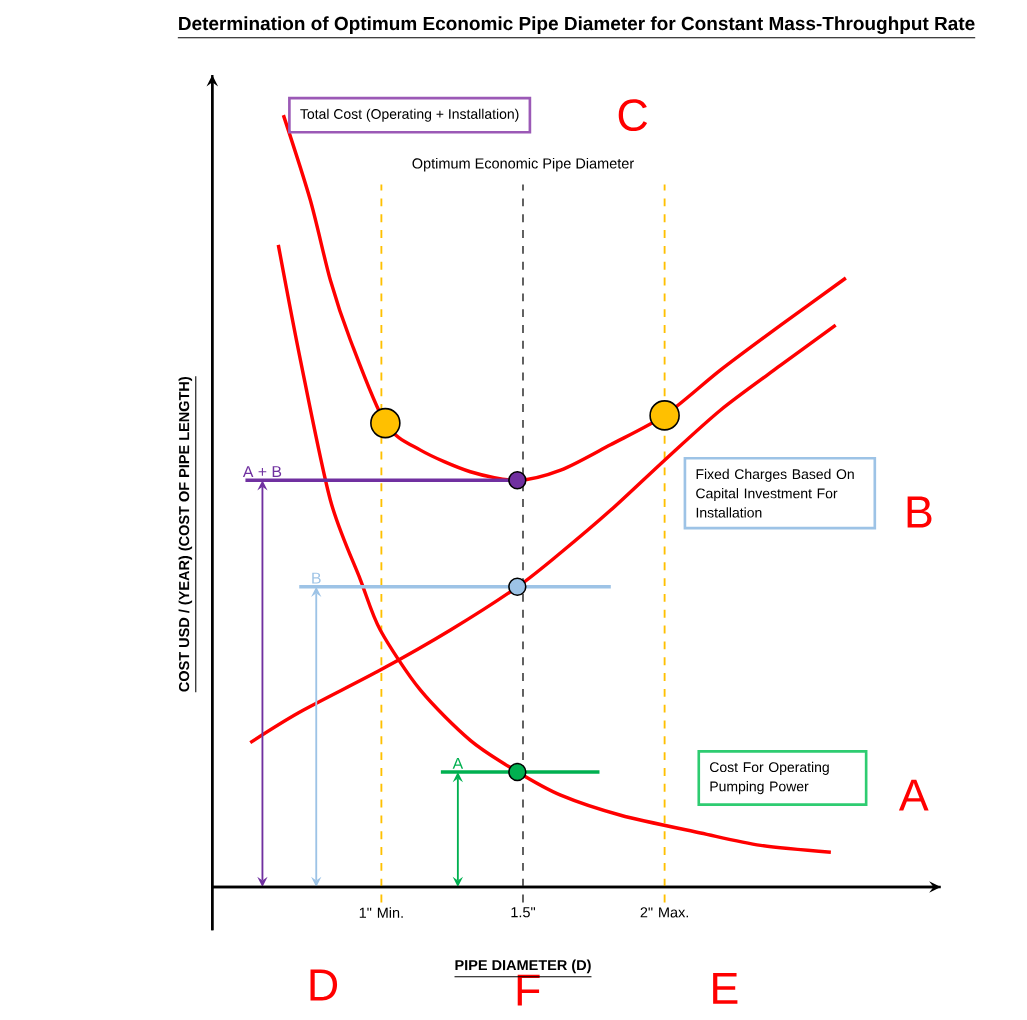 The image size is (1027, 1020). I want to click on chart-title: Determination of Optimum Economic Pipe Diameter for Constant Mass-Throughput Rate, so click(577, 25).